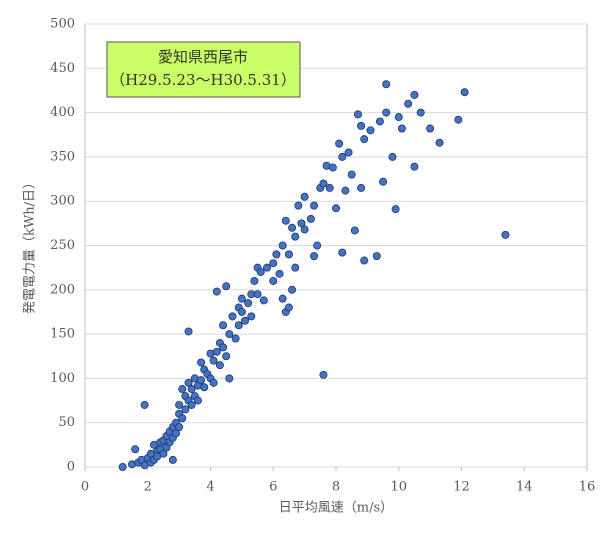  What do you see at coordinates (203, 69) in the screenshot?
I see `annotation-box` at bounding box center [203, 69].